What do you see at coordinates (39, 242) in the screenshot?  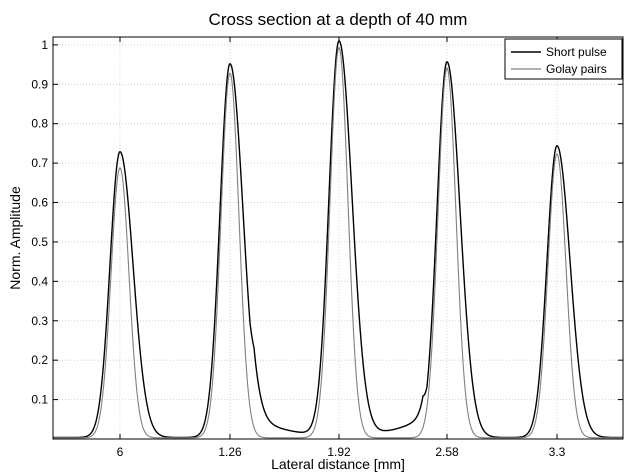 I see `y-tick-label: 0.5` at bounding box center [39, 242].